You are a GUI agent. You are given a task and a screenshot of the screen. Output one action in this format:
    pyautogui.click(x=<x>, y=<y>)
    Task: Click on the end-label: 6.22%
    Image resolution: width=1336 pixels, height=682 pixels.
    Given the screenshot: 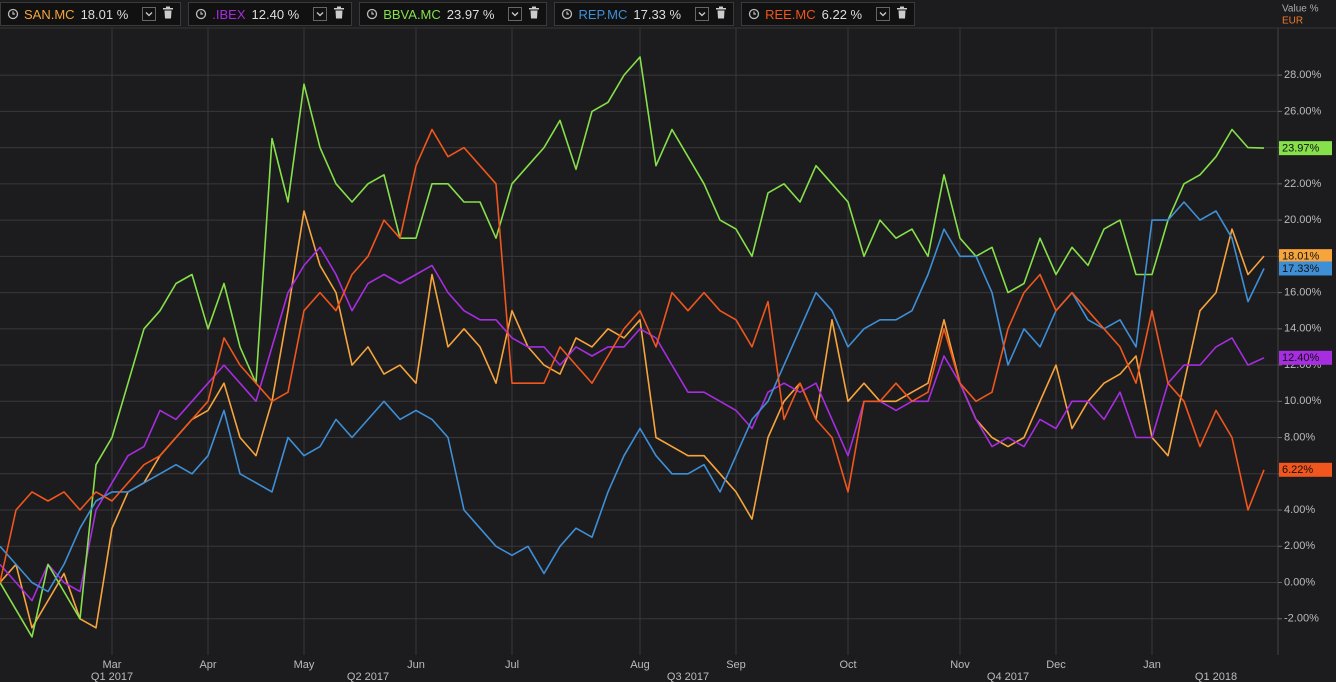 What is the action you would take?
    pyautogui.click(x=1297, y=470)
    